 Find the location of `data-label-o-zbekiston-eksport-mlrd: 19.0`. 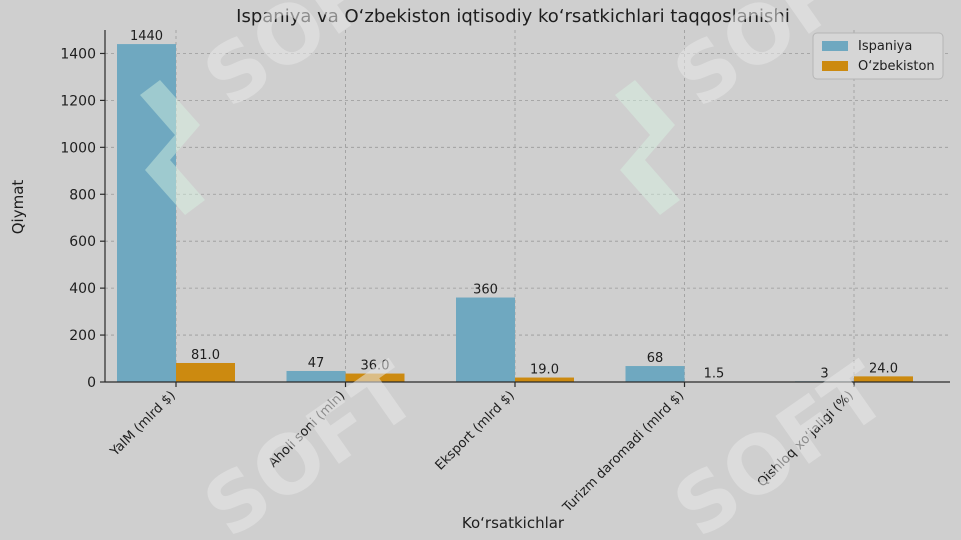

data-label-o-zbekiston-eksport-mlrd: 19.0 is located at coordinates (544, 370).